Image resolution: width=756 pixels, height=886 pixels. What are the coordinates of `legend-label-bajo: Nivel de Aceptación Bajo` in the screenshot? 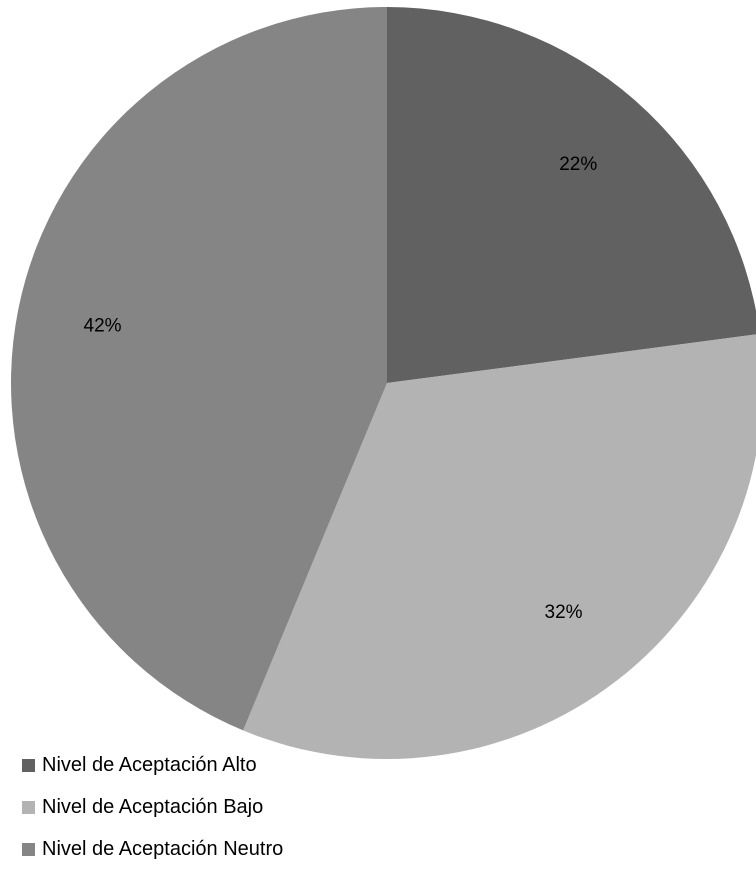 It's located at (153, 806).